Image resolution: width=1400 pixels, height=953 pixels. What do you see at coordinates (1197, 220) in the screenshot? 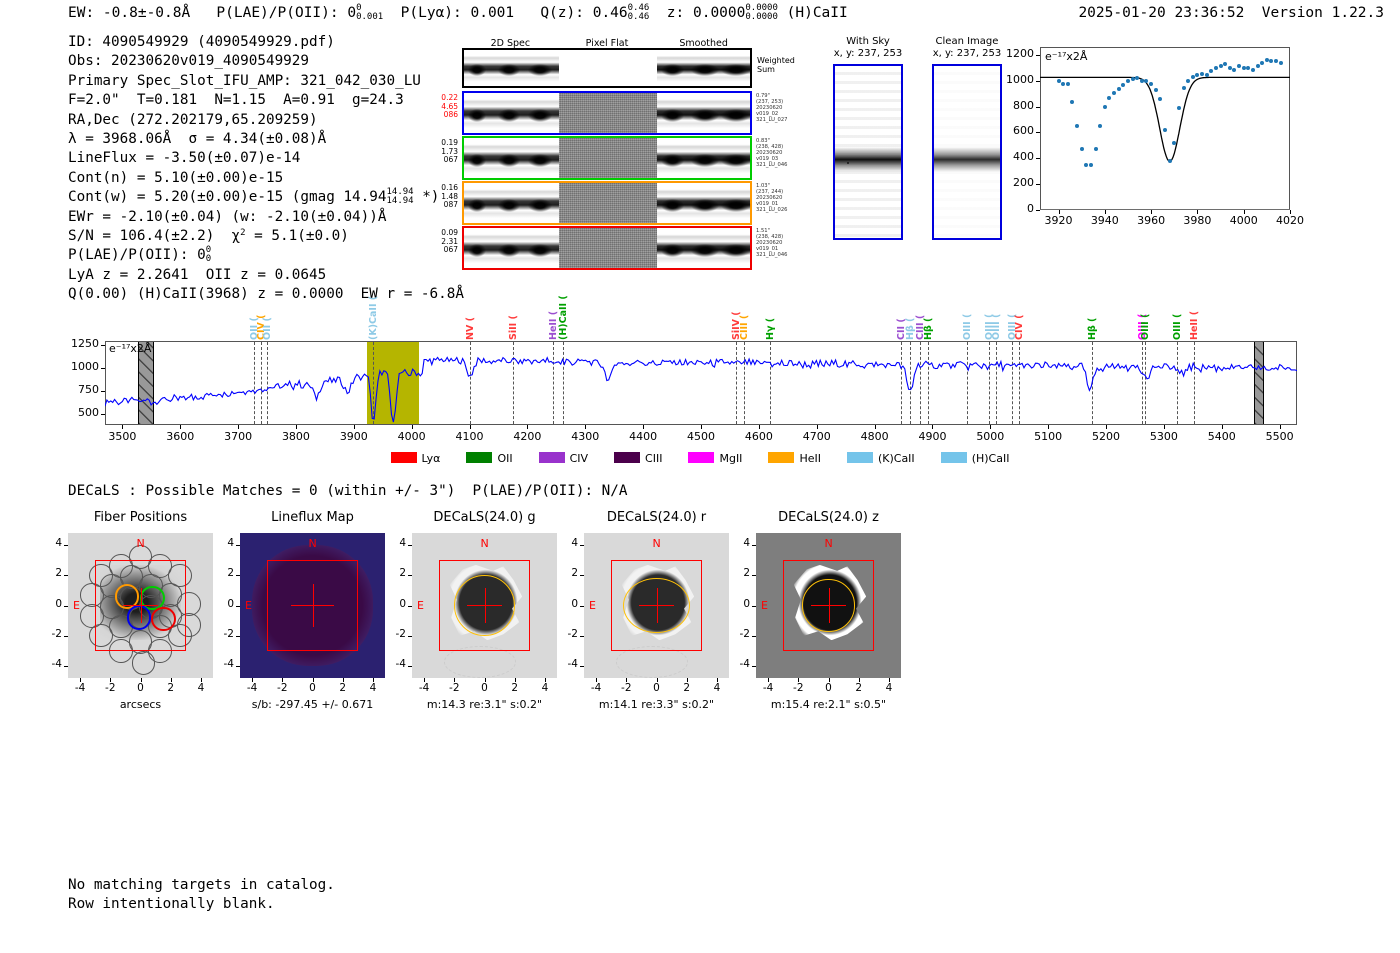
I see `zoom-plot-xtick: 3980` at bounding box center [1197, 220].